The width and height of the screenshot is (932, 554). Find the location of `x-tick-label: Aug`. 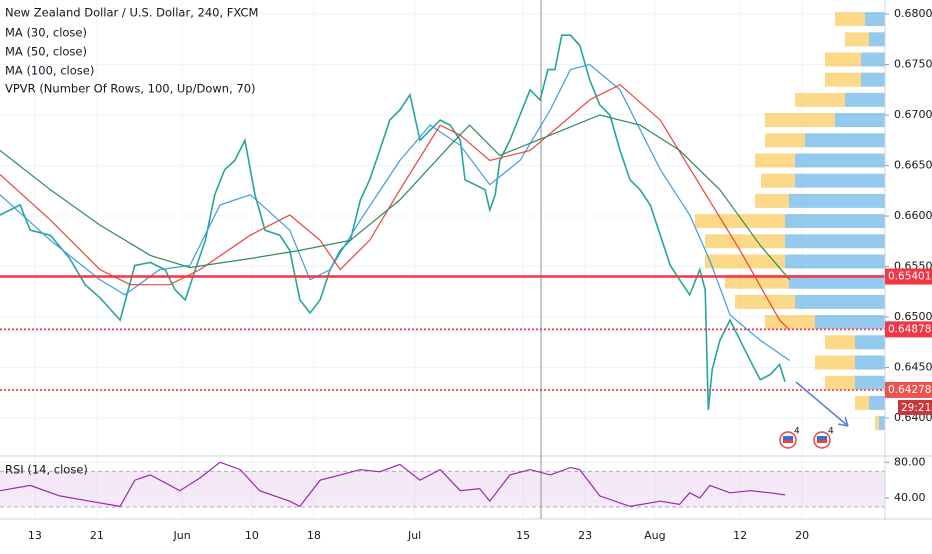

x-tick-label: Aug is located at coordinates (654, 535).